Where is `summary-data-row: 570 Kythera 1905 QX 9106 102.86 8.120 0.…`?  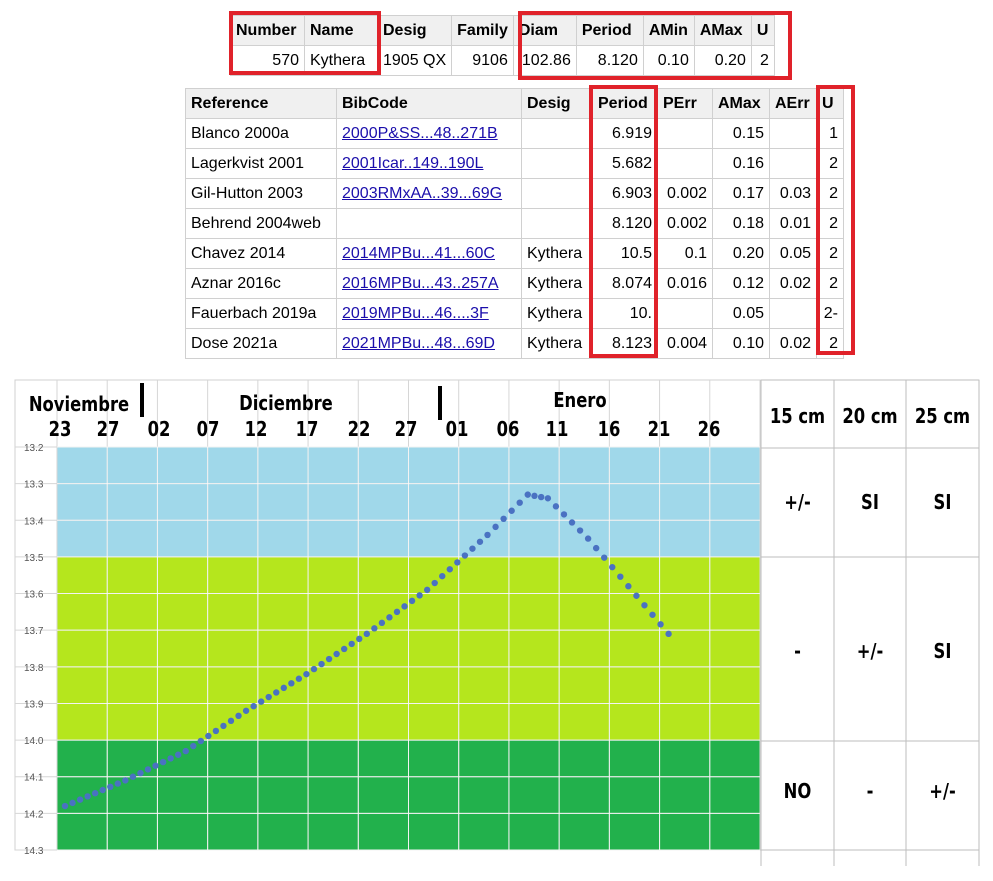 summary-data-row: 570 Kythera 1905 QX 9106 102.86 8.120 0.… is located at coordinates (502, 60).